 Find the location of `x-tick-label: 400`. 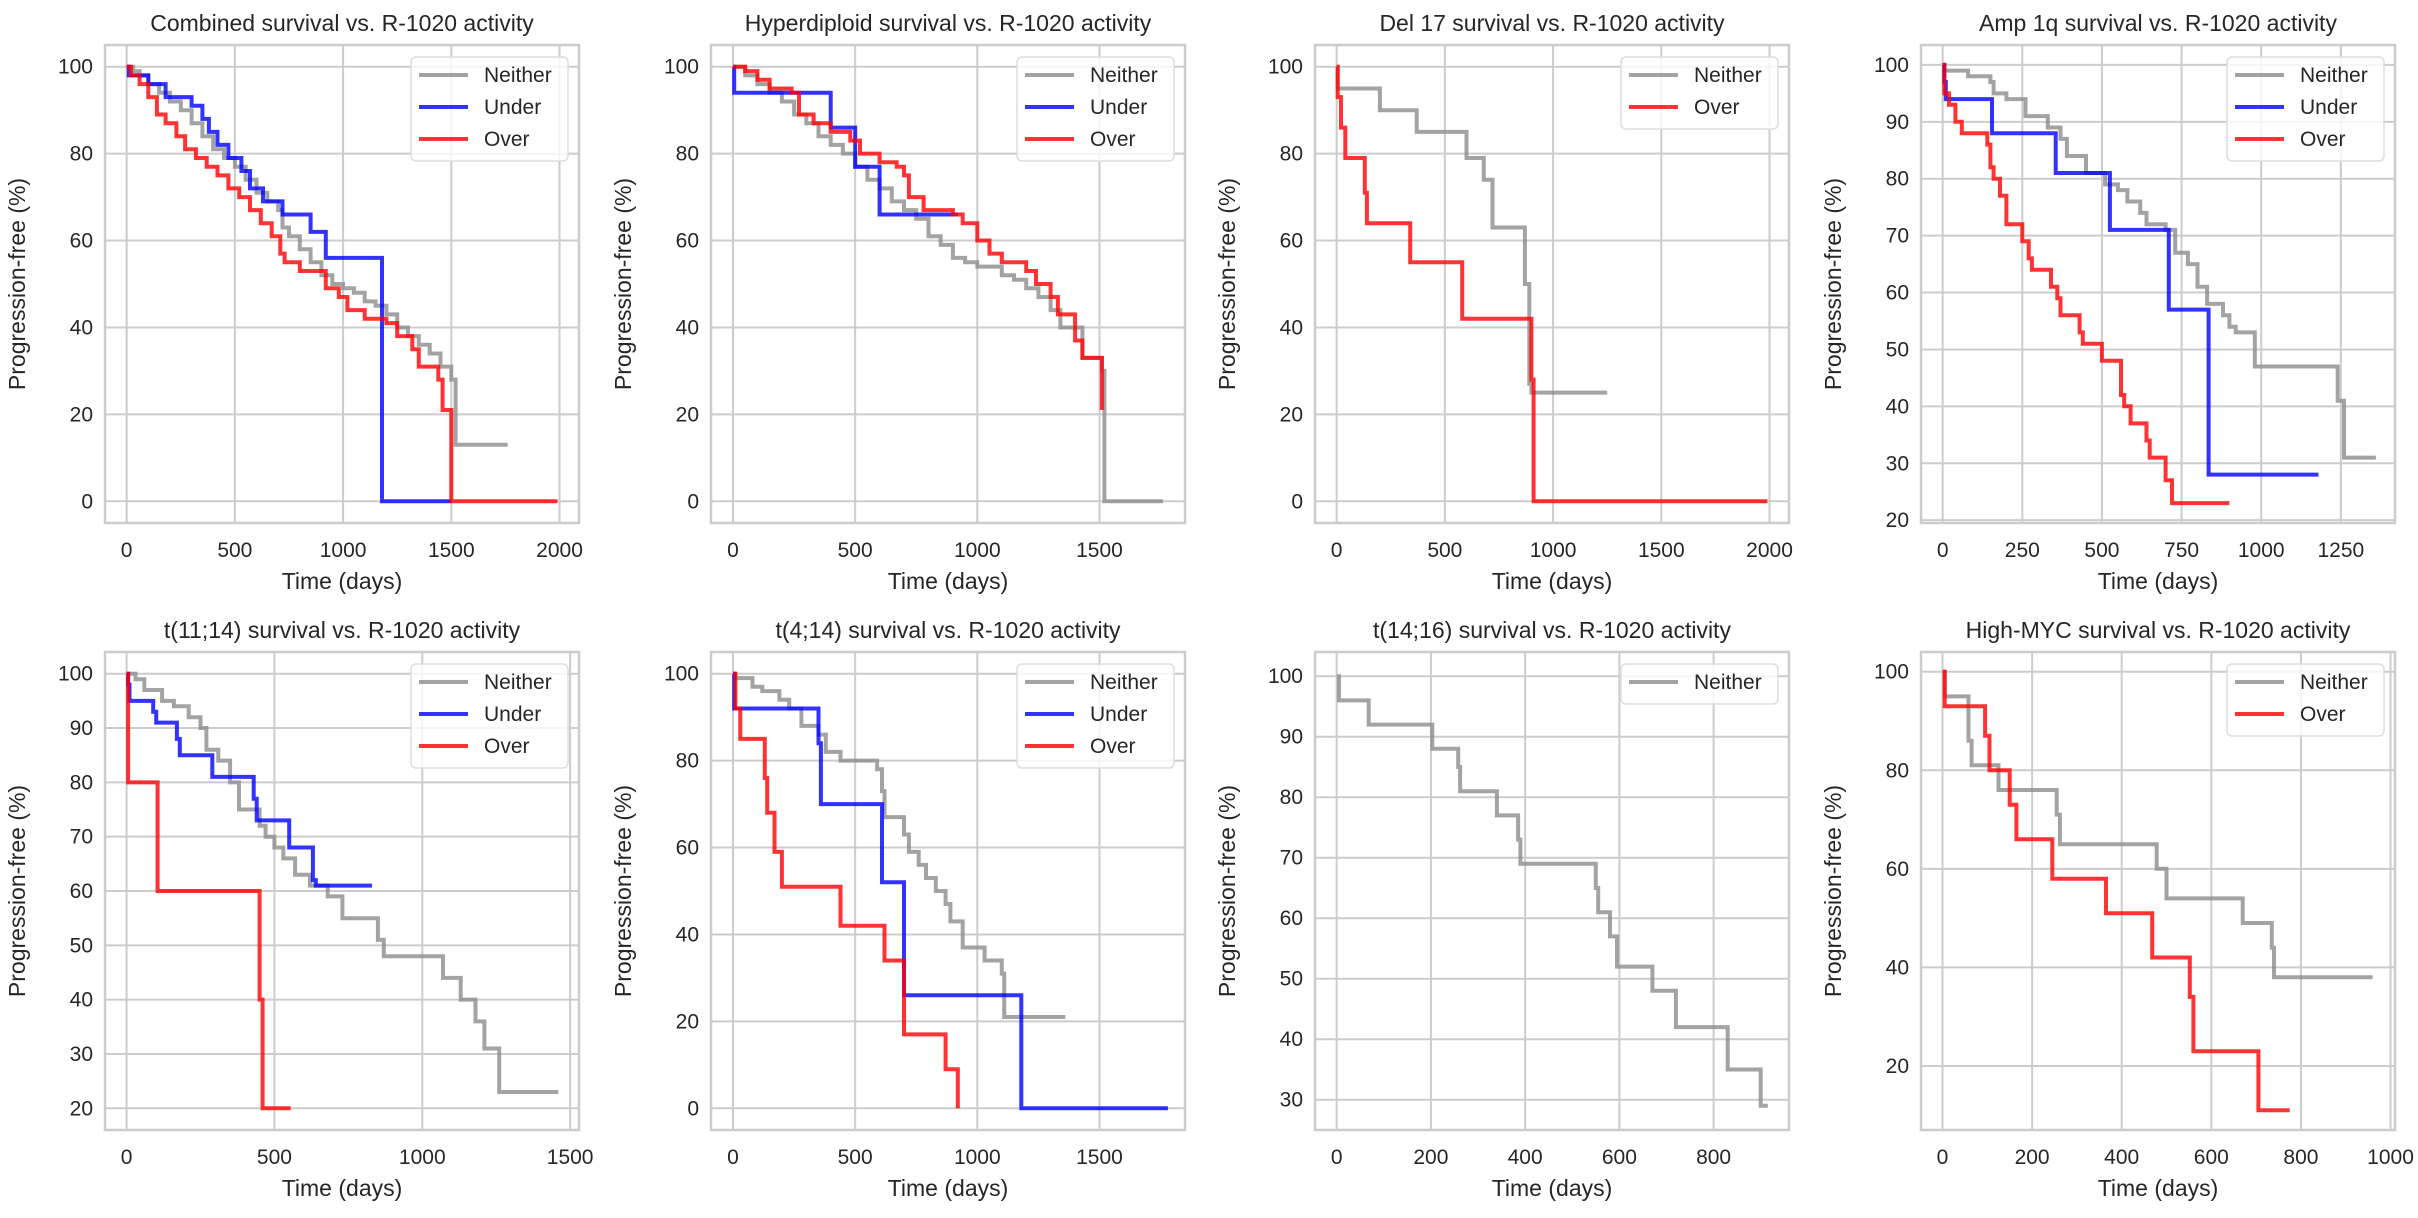

x-tick-label: 400 is located at coordinates (2121, 1157).